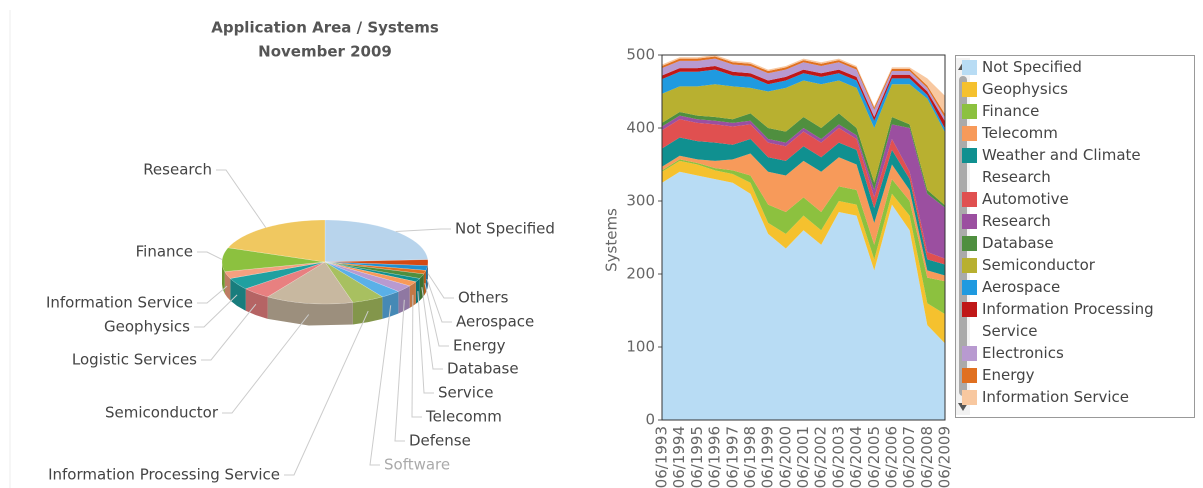 Image resolution: width=1203 pixels, height=488 pixels. I want to click on legend-label: Geophysics, so click(1025, 89).